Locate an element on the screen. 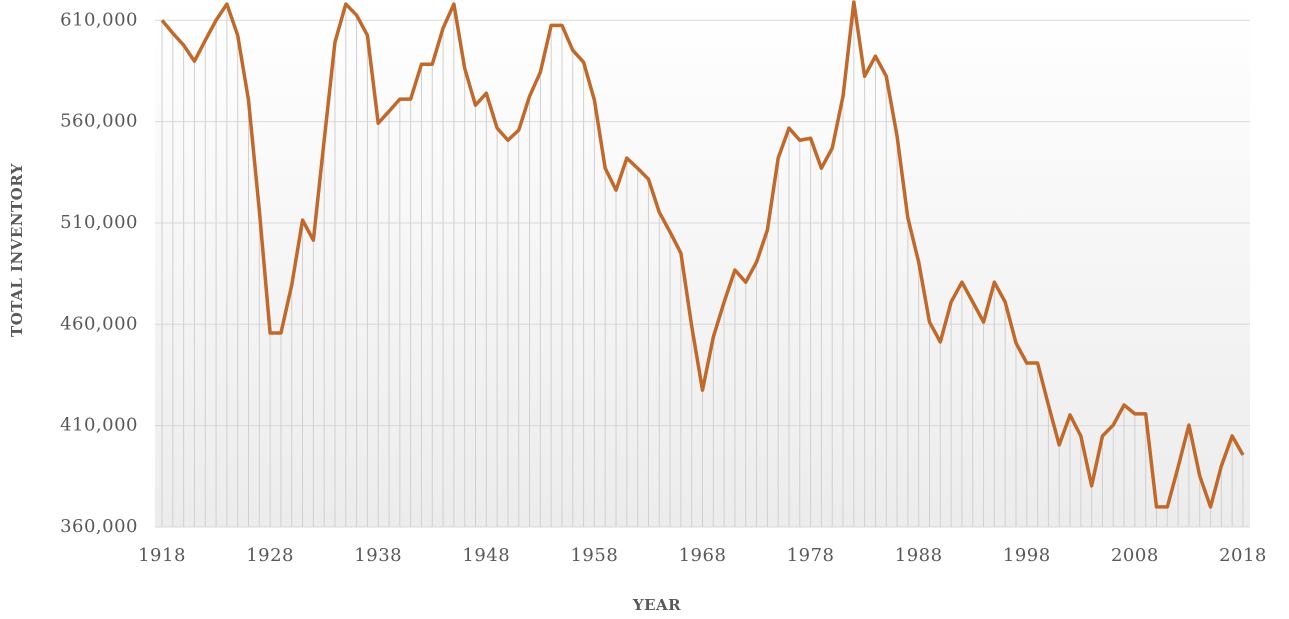 The width and height of the screenshot is (1289, 619). y-axis-label: TOTAL INVENTORY is located at coordinates (17, 250).